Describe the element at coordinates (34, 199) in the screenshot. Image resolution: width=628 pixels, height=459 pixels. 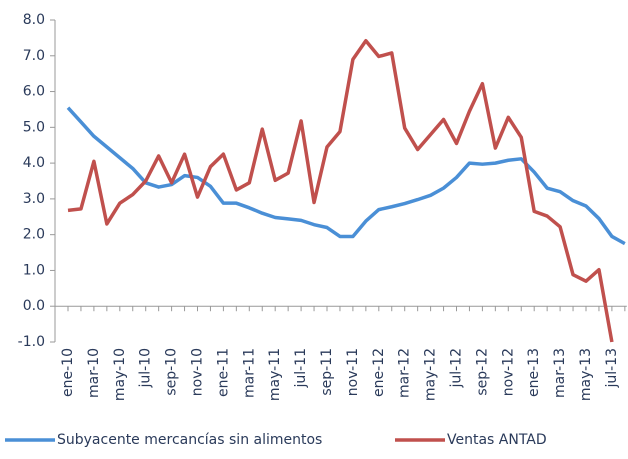
I see `y-tick-label: 3.0` at that location.